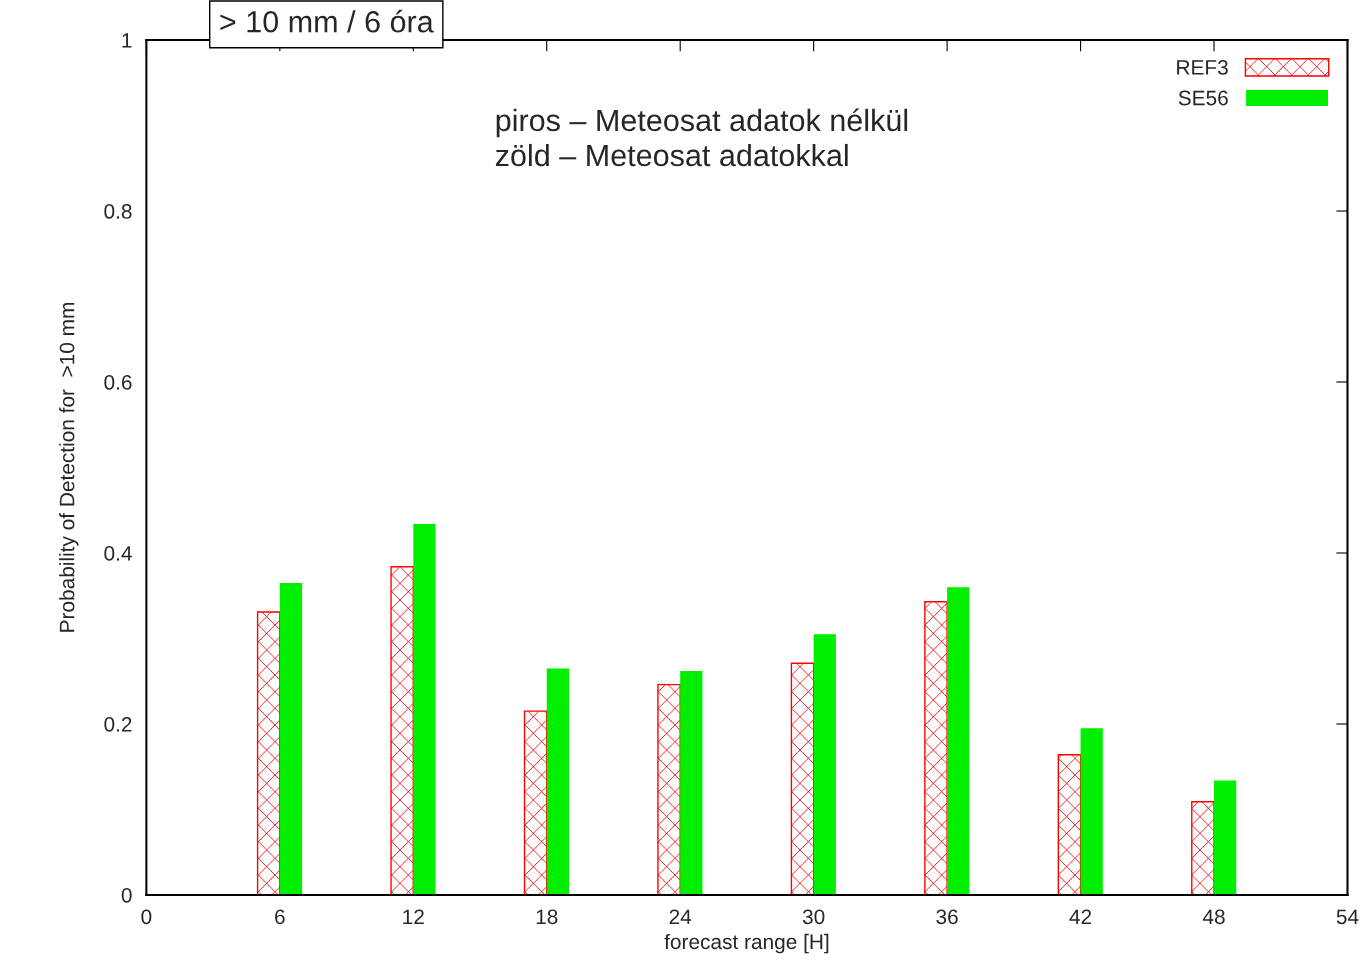 The height and width of the screenshot is (976, 1368). What do you see at coordinates (1202, 67) in the screenshot?
I see `legend-label: REF3` at bounding box center [1202, 67].